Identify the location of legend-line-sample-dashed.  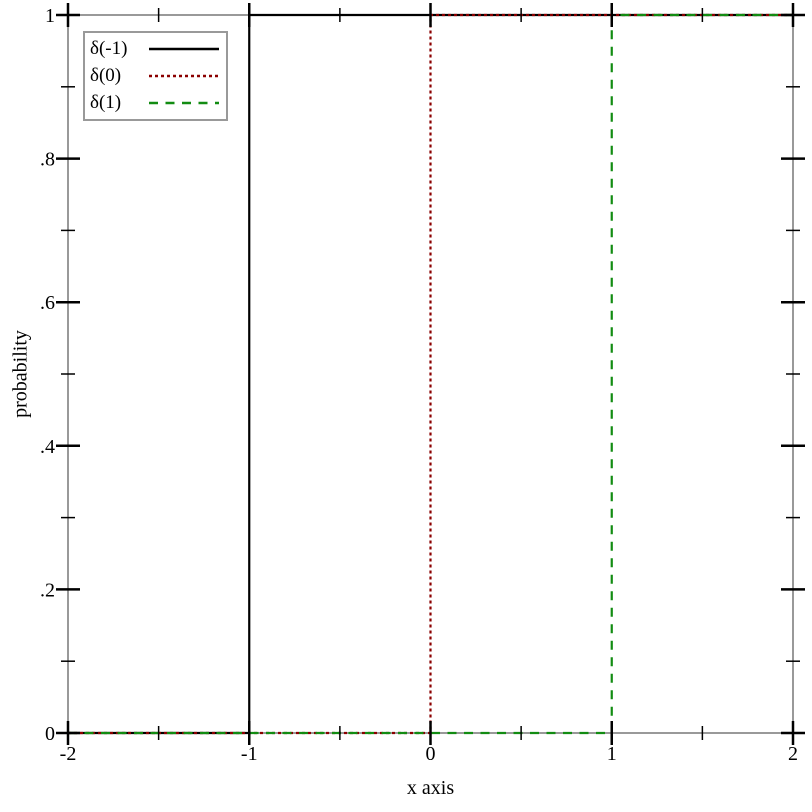
(184, 103).